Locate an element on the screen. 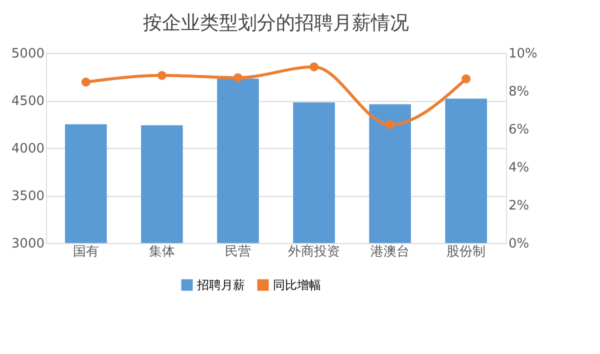 The height and width of the screenshot is (354, 600). x-tick-label: 港澳台 is located at coordinates (390, 252).